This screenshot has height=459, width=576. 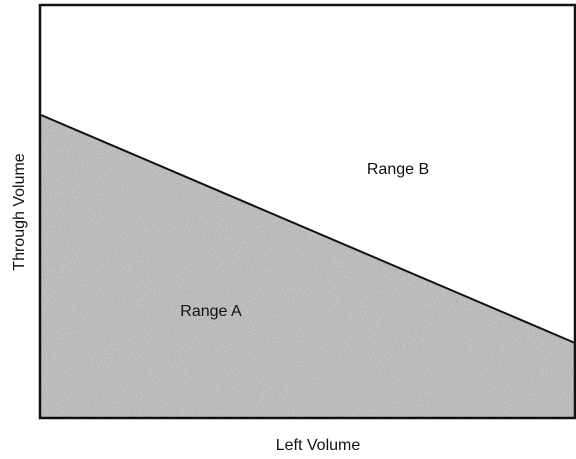 What do you see at coordinates (398, 169) in the screenshot?
I see `region-label: Range B` at bounding box center [398, 169].